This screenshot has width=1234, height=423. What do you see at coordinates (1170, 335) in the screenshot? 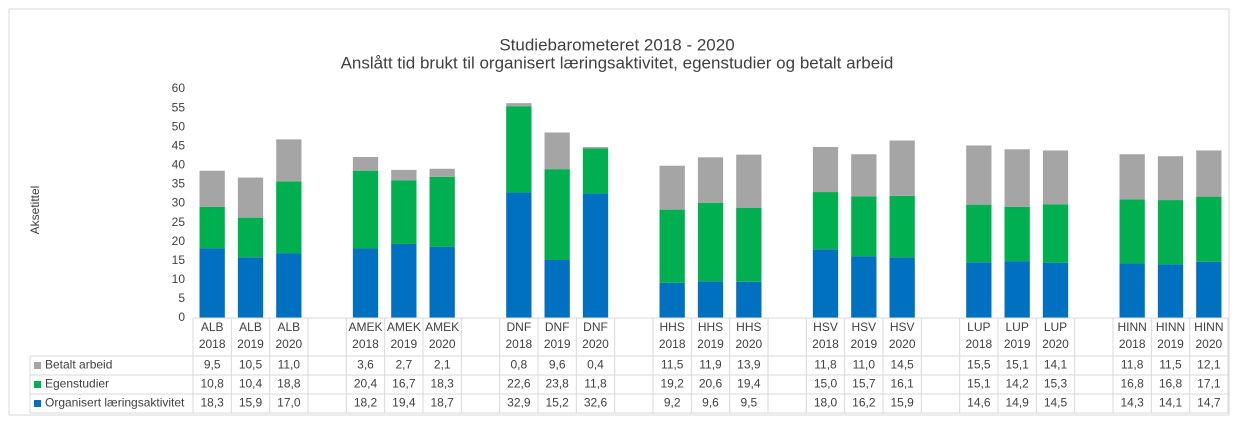
I see `x-tick-label: HINN 2019` at bounding box center [1170, 335].